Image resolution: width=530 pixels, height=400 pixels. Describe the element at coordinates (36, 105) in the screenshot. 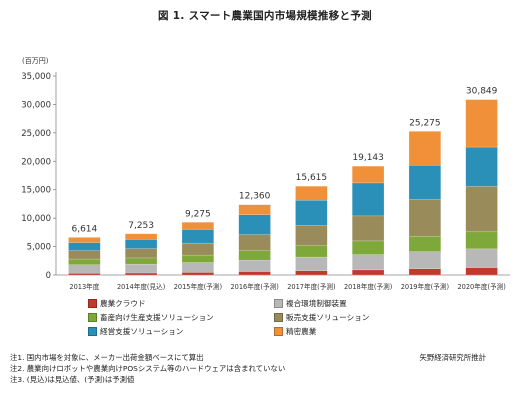

I see `y-tick-label: 30,000` at that location.